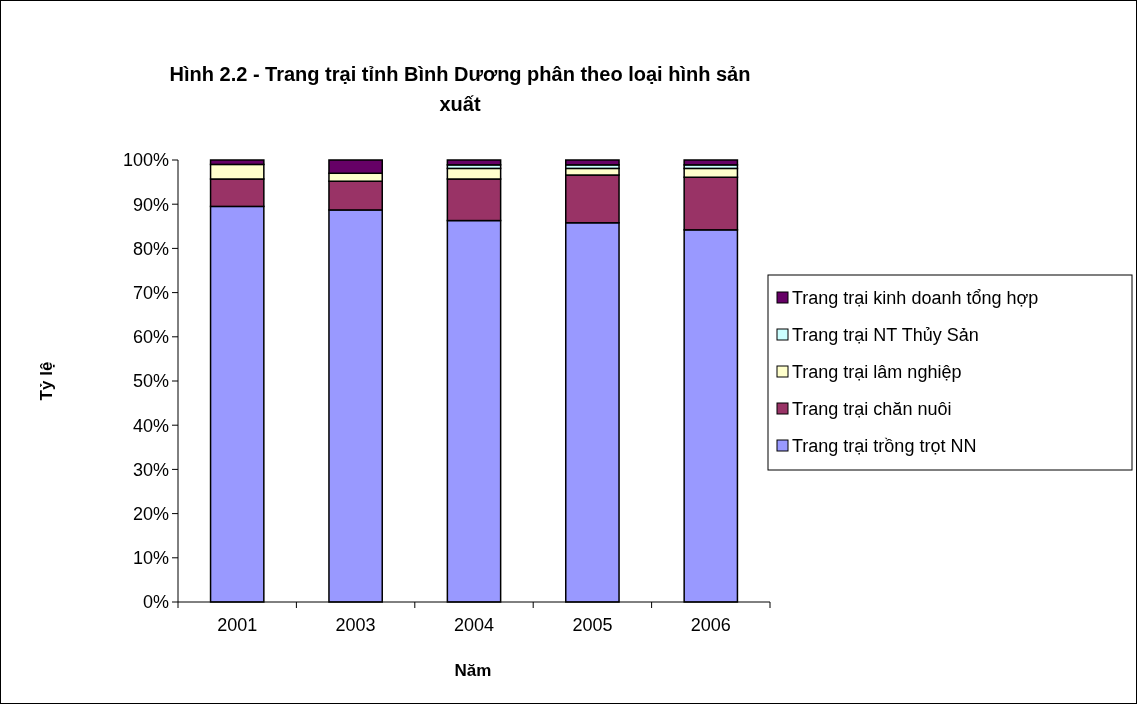  What do you see at coordinates (150, 425) in the screenshot?
I see `y-tick-label: 40%` at bounding box center [150, 425].